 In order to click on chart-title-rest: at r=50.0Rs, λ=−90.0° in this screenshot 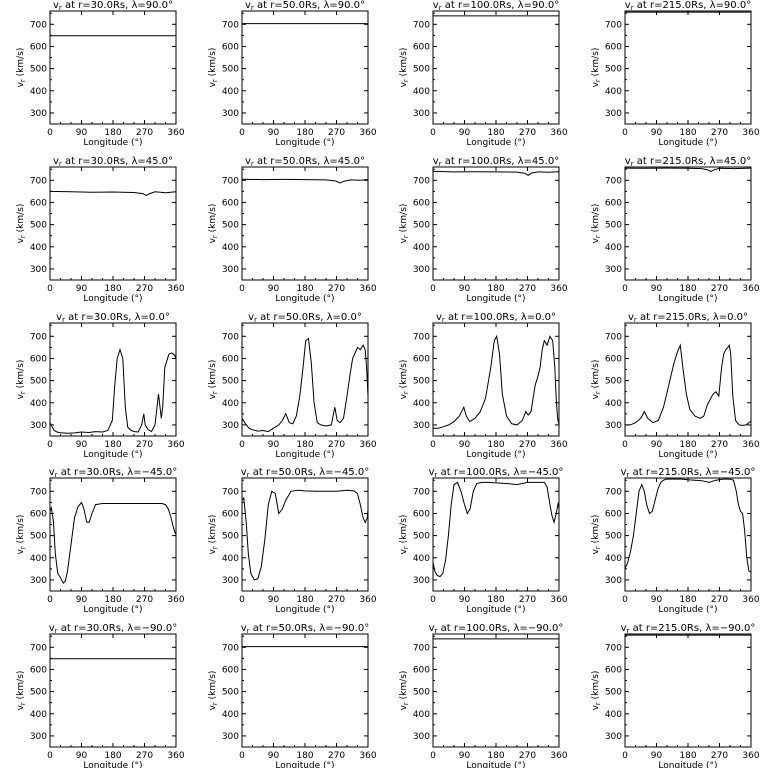, I will do `click(310, 628)`.